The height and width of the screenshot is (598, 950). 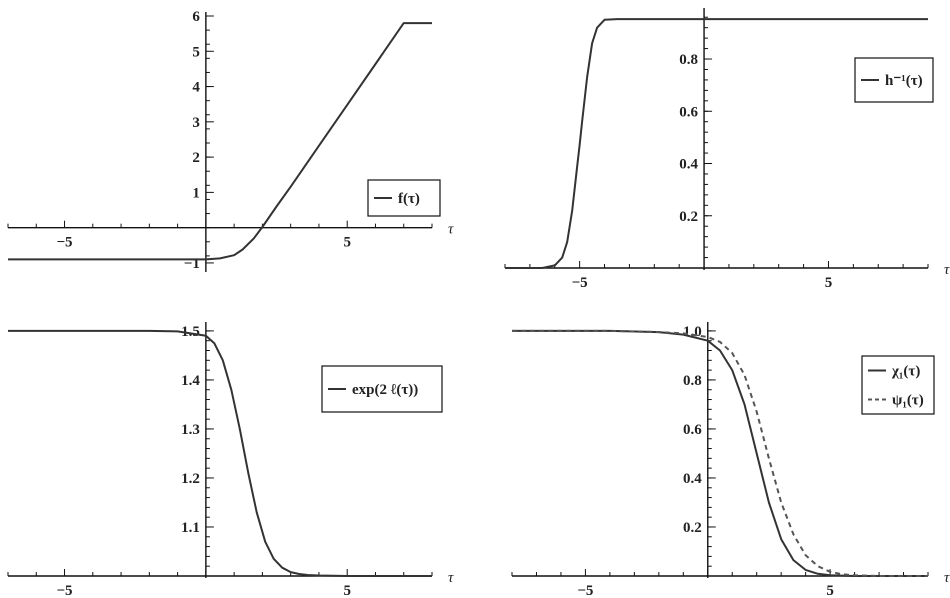 I want to click on y-tick-label: 1.5, so click(x=190, y=332).